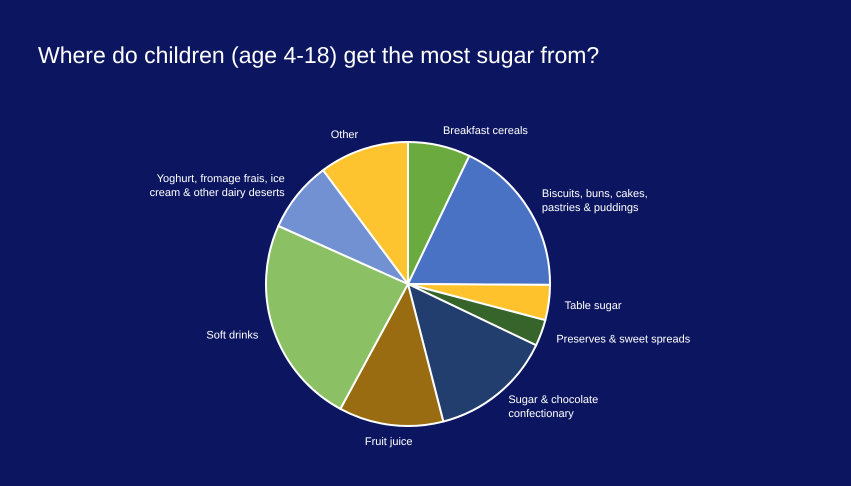  I want to click on slice-label: Breakfast cereals, so click(485, 130).